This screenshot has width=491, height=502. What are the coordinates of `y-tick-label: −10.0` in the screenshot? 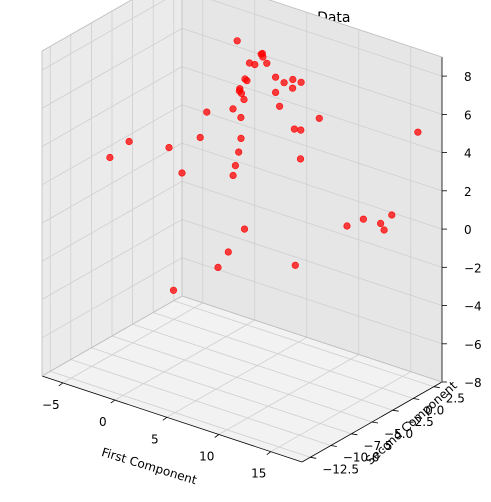 It's located at (361, 458).